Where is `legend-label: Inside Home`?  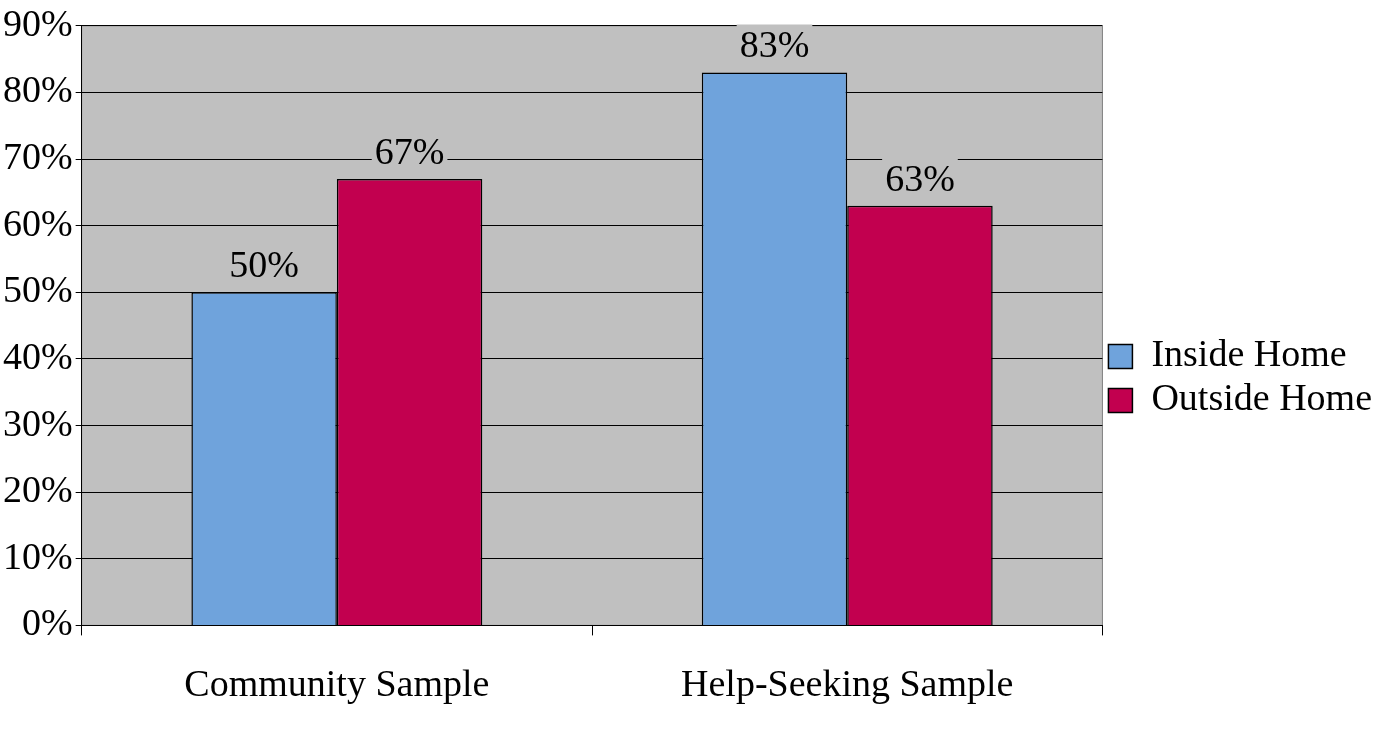 legend-label: Inside Home is located at coordinates (1249, 353).